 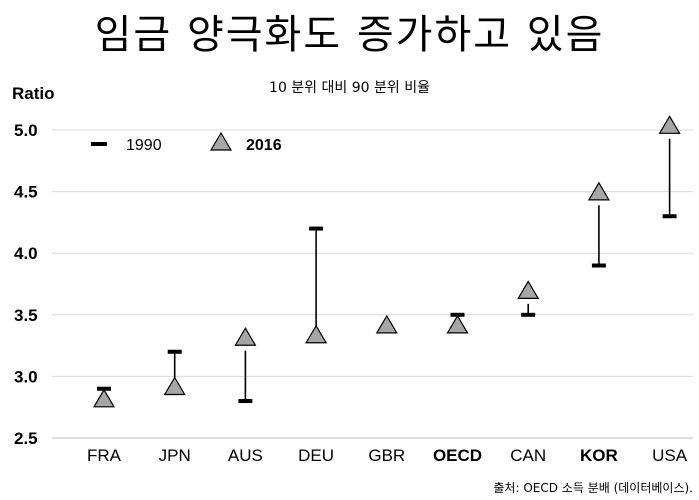 What do you see at coordinates (26, 315) in the screenshot?
I see `y-tick-label: 3.5` at bounding box center [26, 315].